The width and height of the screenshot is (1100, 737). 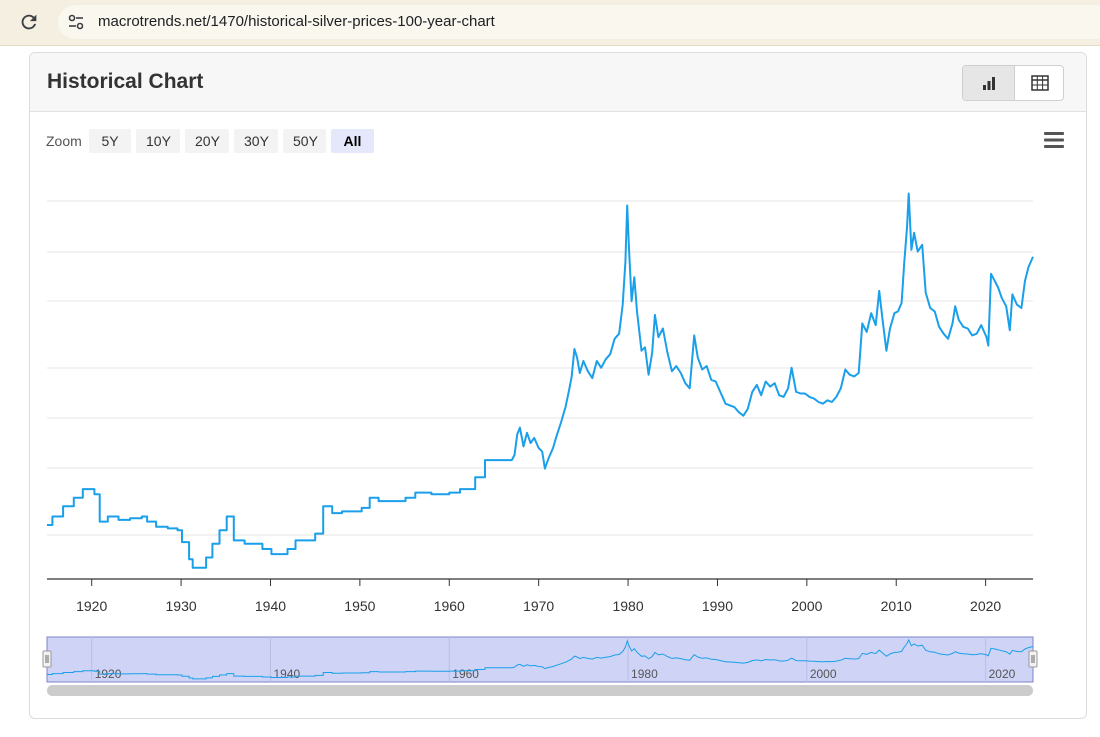 What do you see at coordinates (806, 606) in the screenshot?
I see `x-tick-label: 2000` at bounding box center [806, 606].